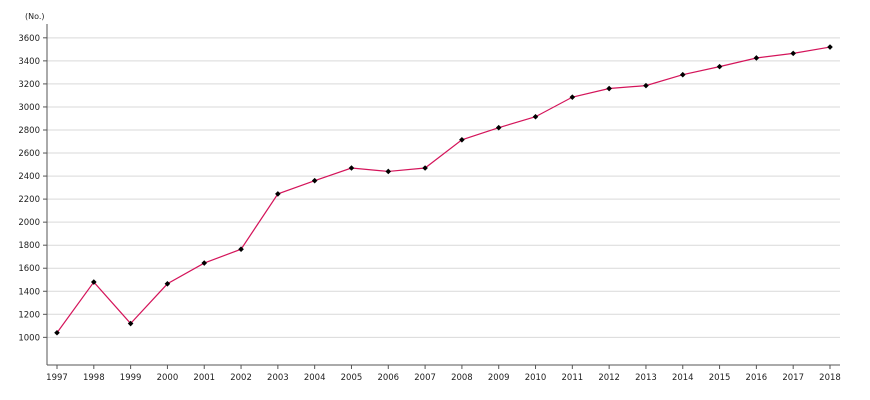 The height and width of the screenshot is (400, 870). I want to click on x-tick-label: 1999, so click(131, 378).